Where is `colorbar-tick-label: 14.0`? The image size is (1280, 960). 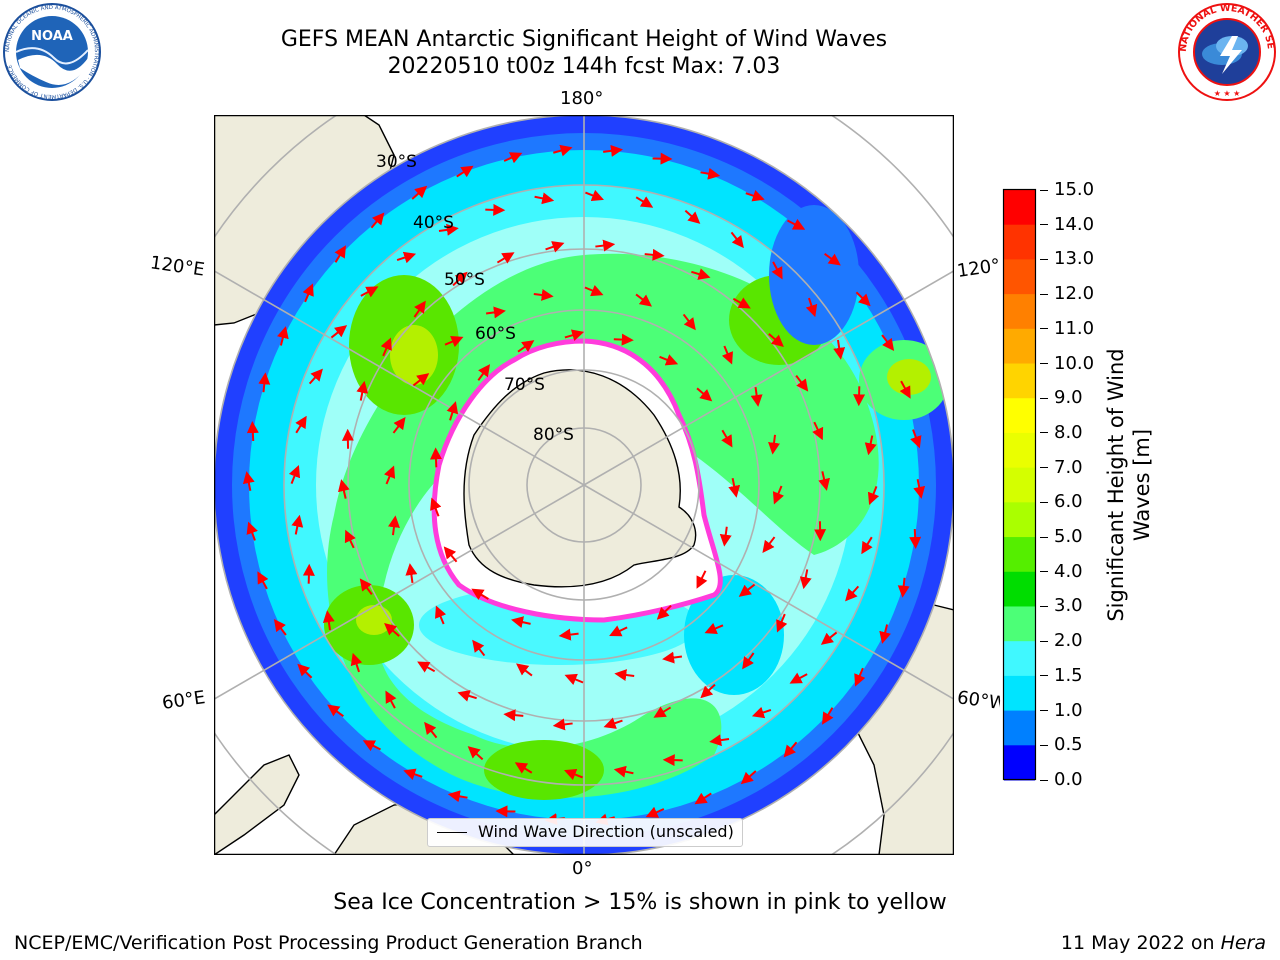
colorbar-tick-label: 14.0 is located at coordinates (1067, 224).